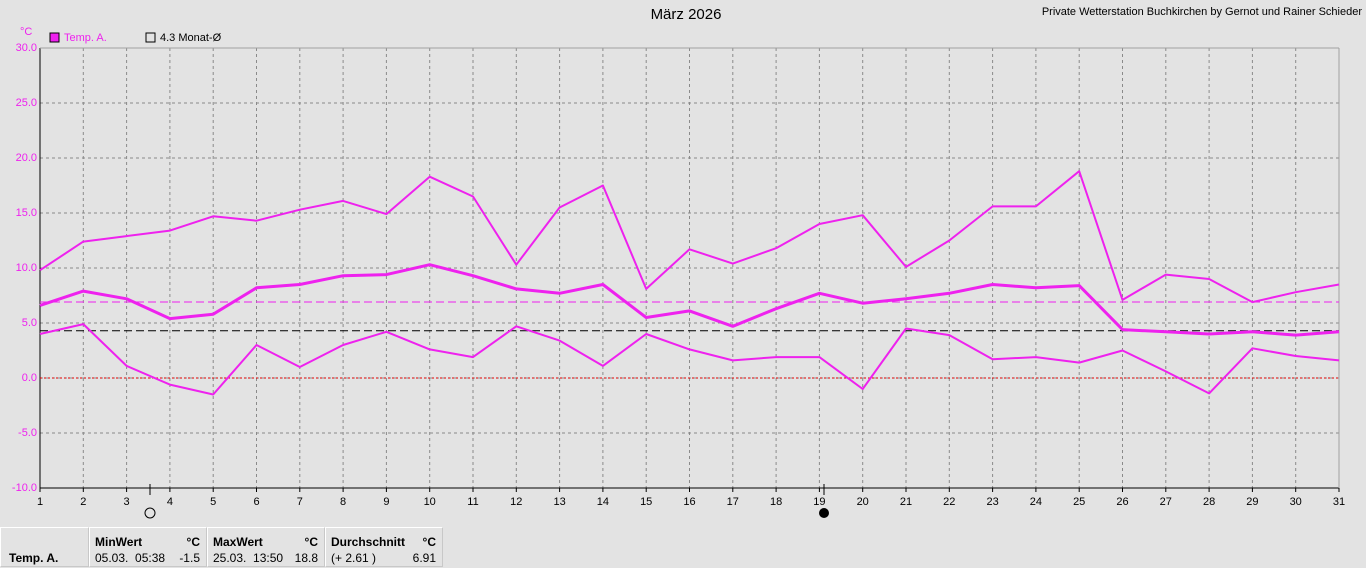 This screenshot has width=1366, height=568. What do you see at coordinates (306, 558) in the screenshot?
I see `column-value: 18.8` at bounding box center [306, 558].